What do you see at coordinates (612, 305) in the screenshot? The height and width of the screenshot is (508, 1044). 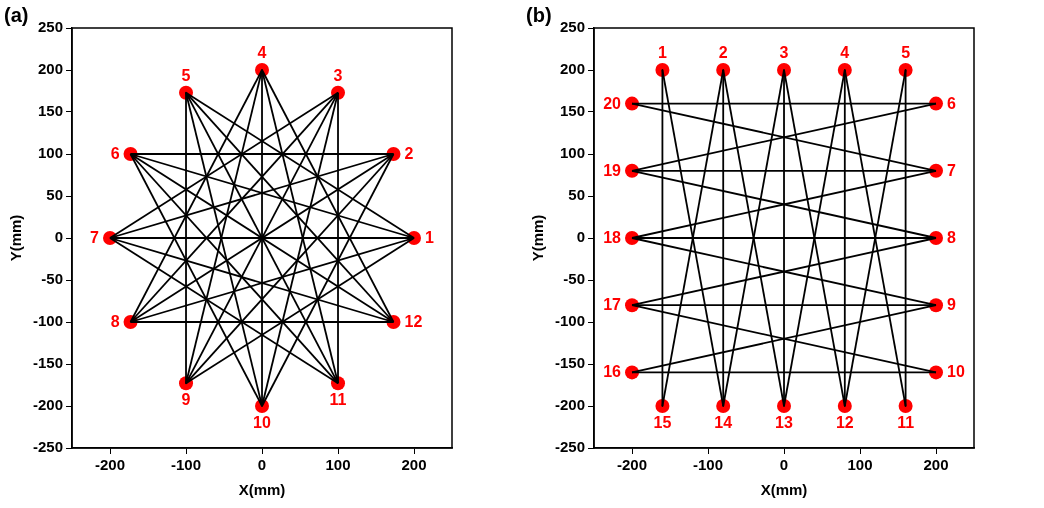 I see `annotation: 17` at bounding box center [612, 305].